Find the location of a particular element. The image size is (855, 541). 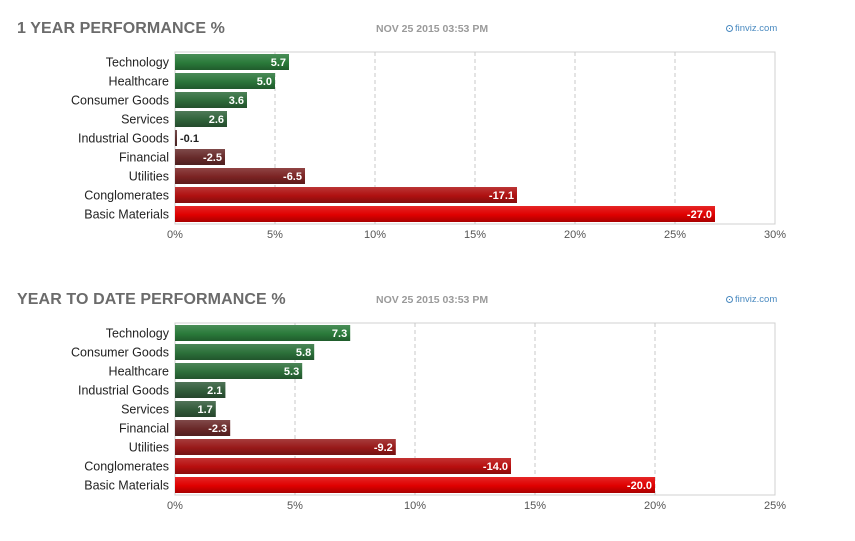

value-label: 2.6 is located at coordinates (216, 120).